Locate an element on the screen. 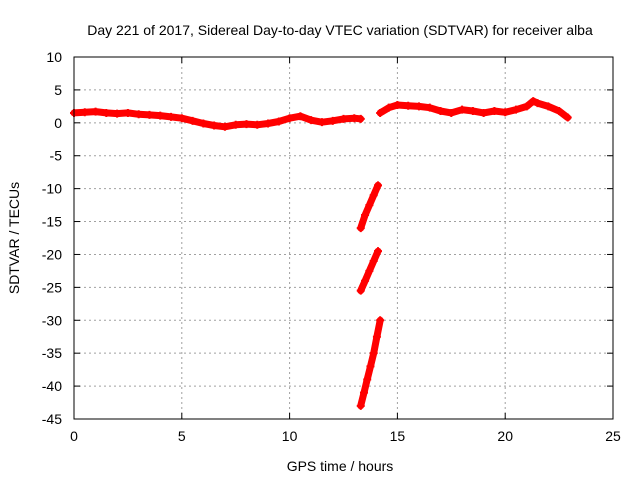 Image resolution: width=640 pixels, height=480 pixels. y-tick-label: 10 is located at coordinates (54, 57).